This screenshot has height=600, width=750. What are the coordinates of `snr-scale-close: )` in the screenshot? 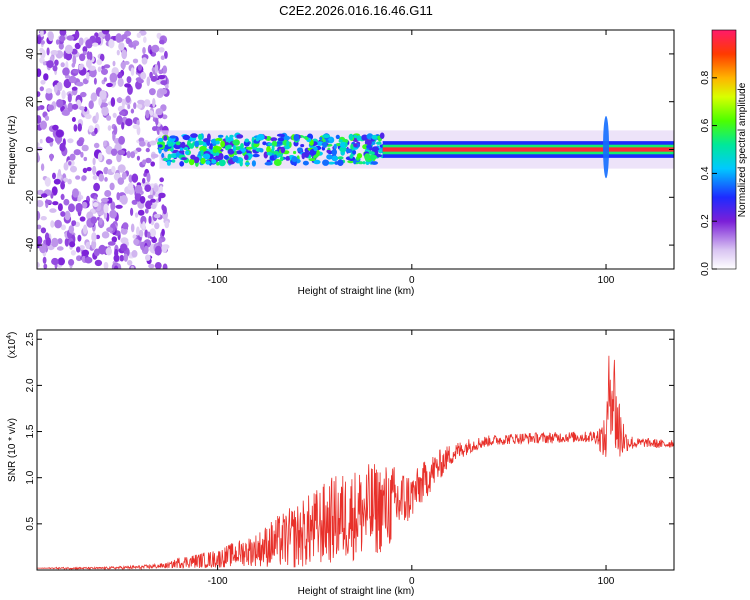 It's located at (12, 333).